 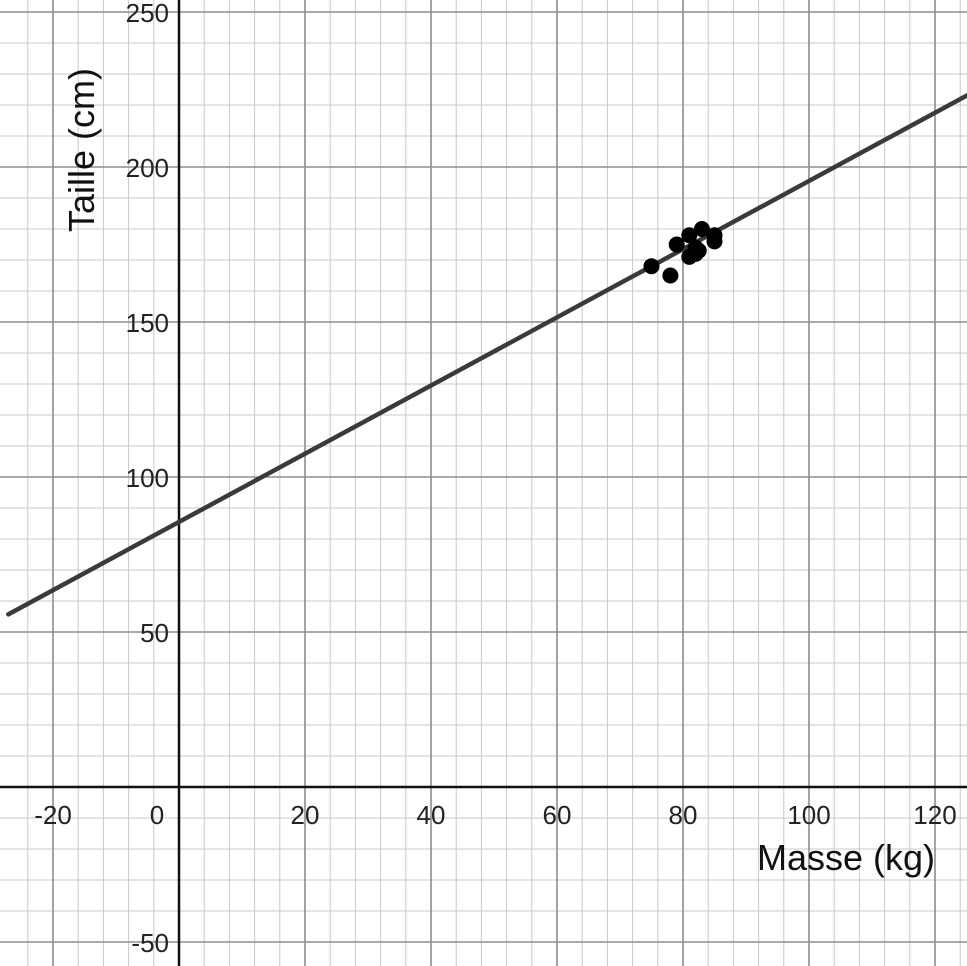 What do you see at coordinates (157, 815) in the screenshot?
I see `x-tick-label: 0` at bounding box center [157, 815].